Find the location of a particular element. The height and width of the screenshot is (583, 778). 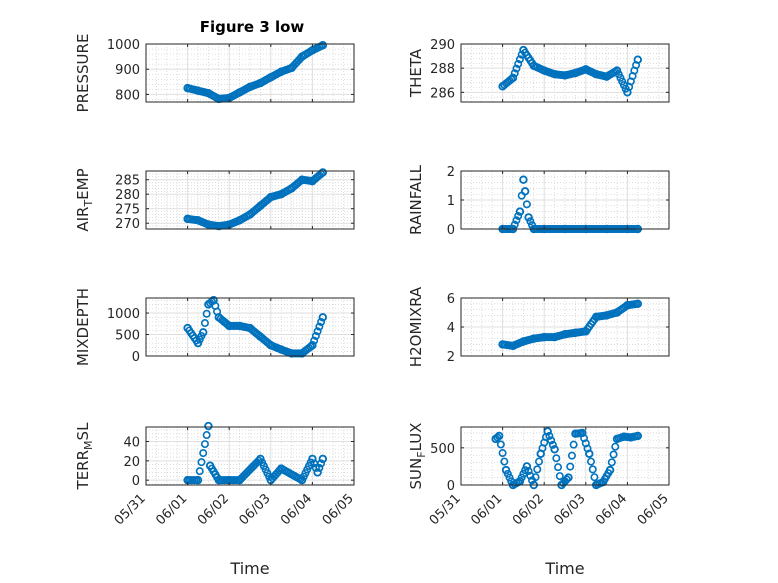

x-tick-label: 06/03 is located at coordinates (570, 509).